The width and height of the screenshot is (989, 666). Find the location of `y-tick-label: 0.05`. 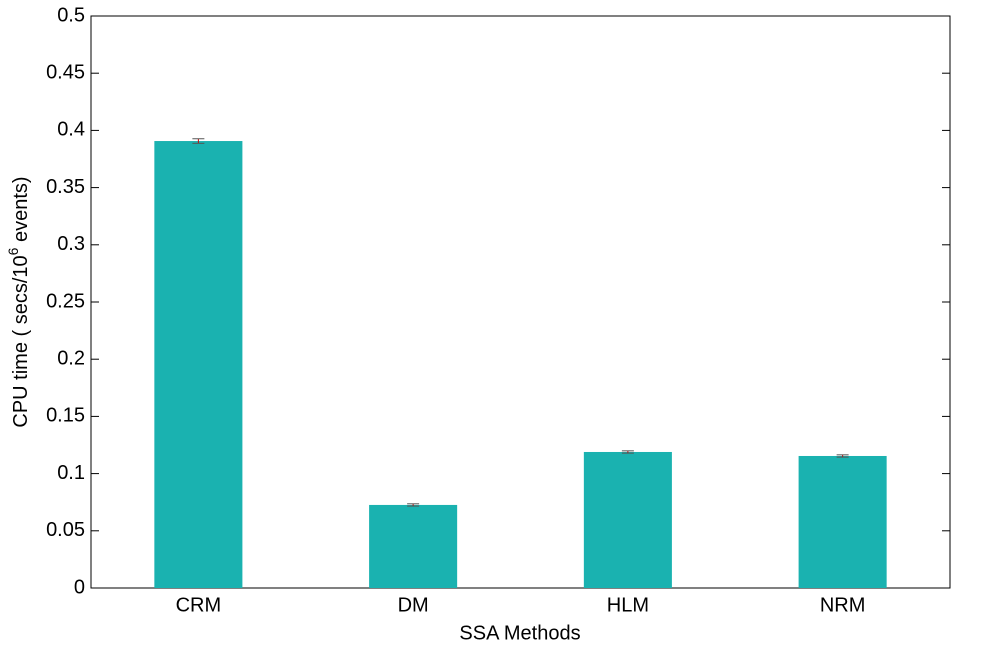

y-tick-label: 0.05 is located at coordinates (65, 530).